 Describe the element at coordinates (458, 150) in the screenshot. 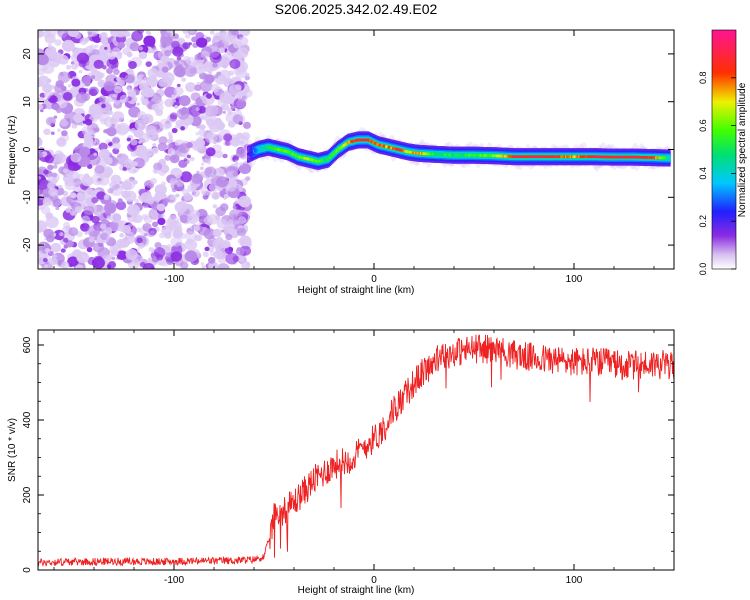

I see `spectrogram-ridge` at that location.